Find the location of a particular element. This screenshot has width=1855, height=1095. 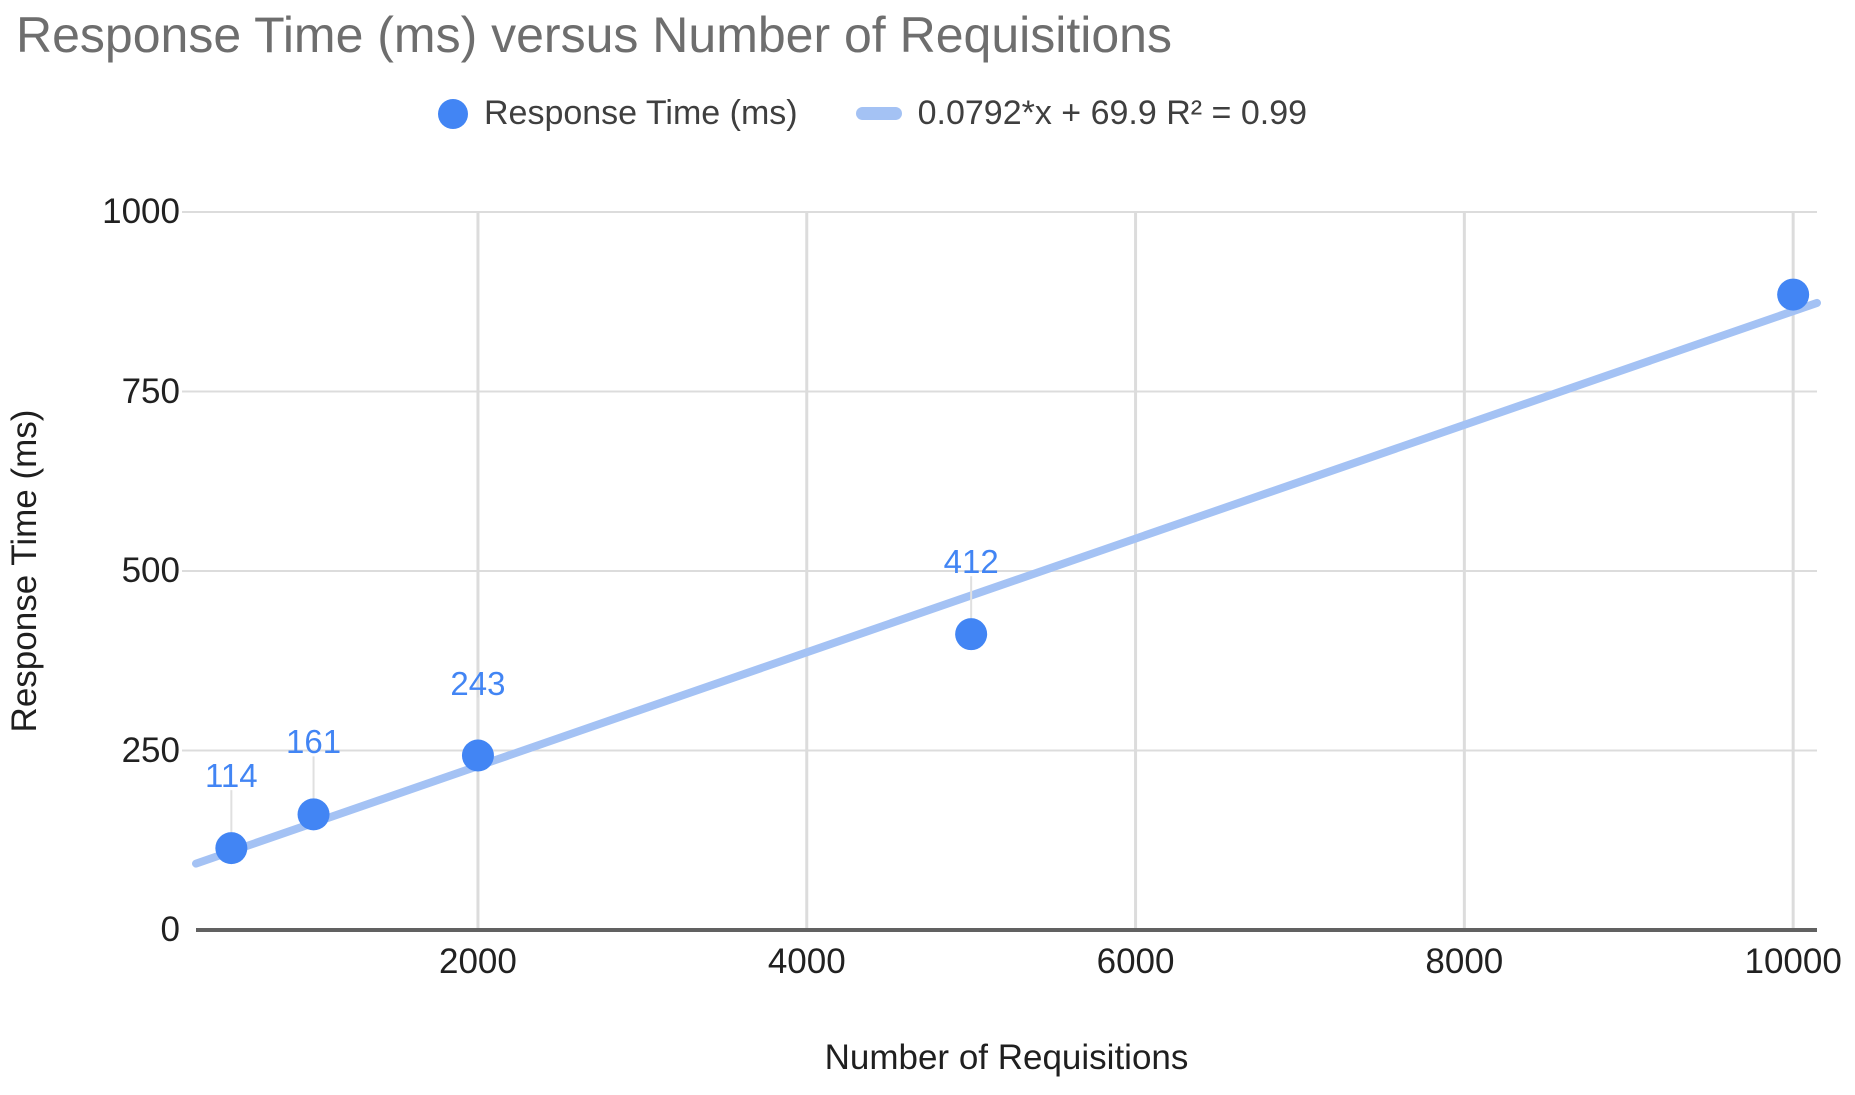

trendline-marker-icon is located at coordinates (878, 113).